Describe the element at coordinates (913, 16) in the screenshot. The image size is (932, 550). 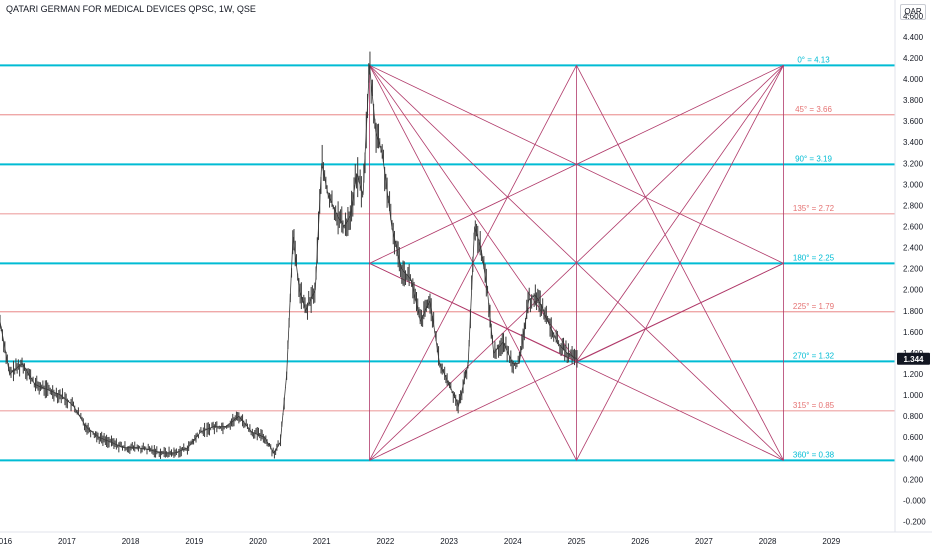
I see `y-tick-label-24: 4.600` at that location.